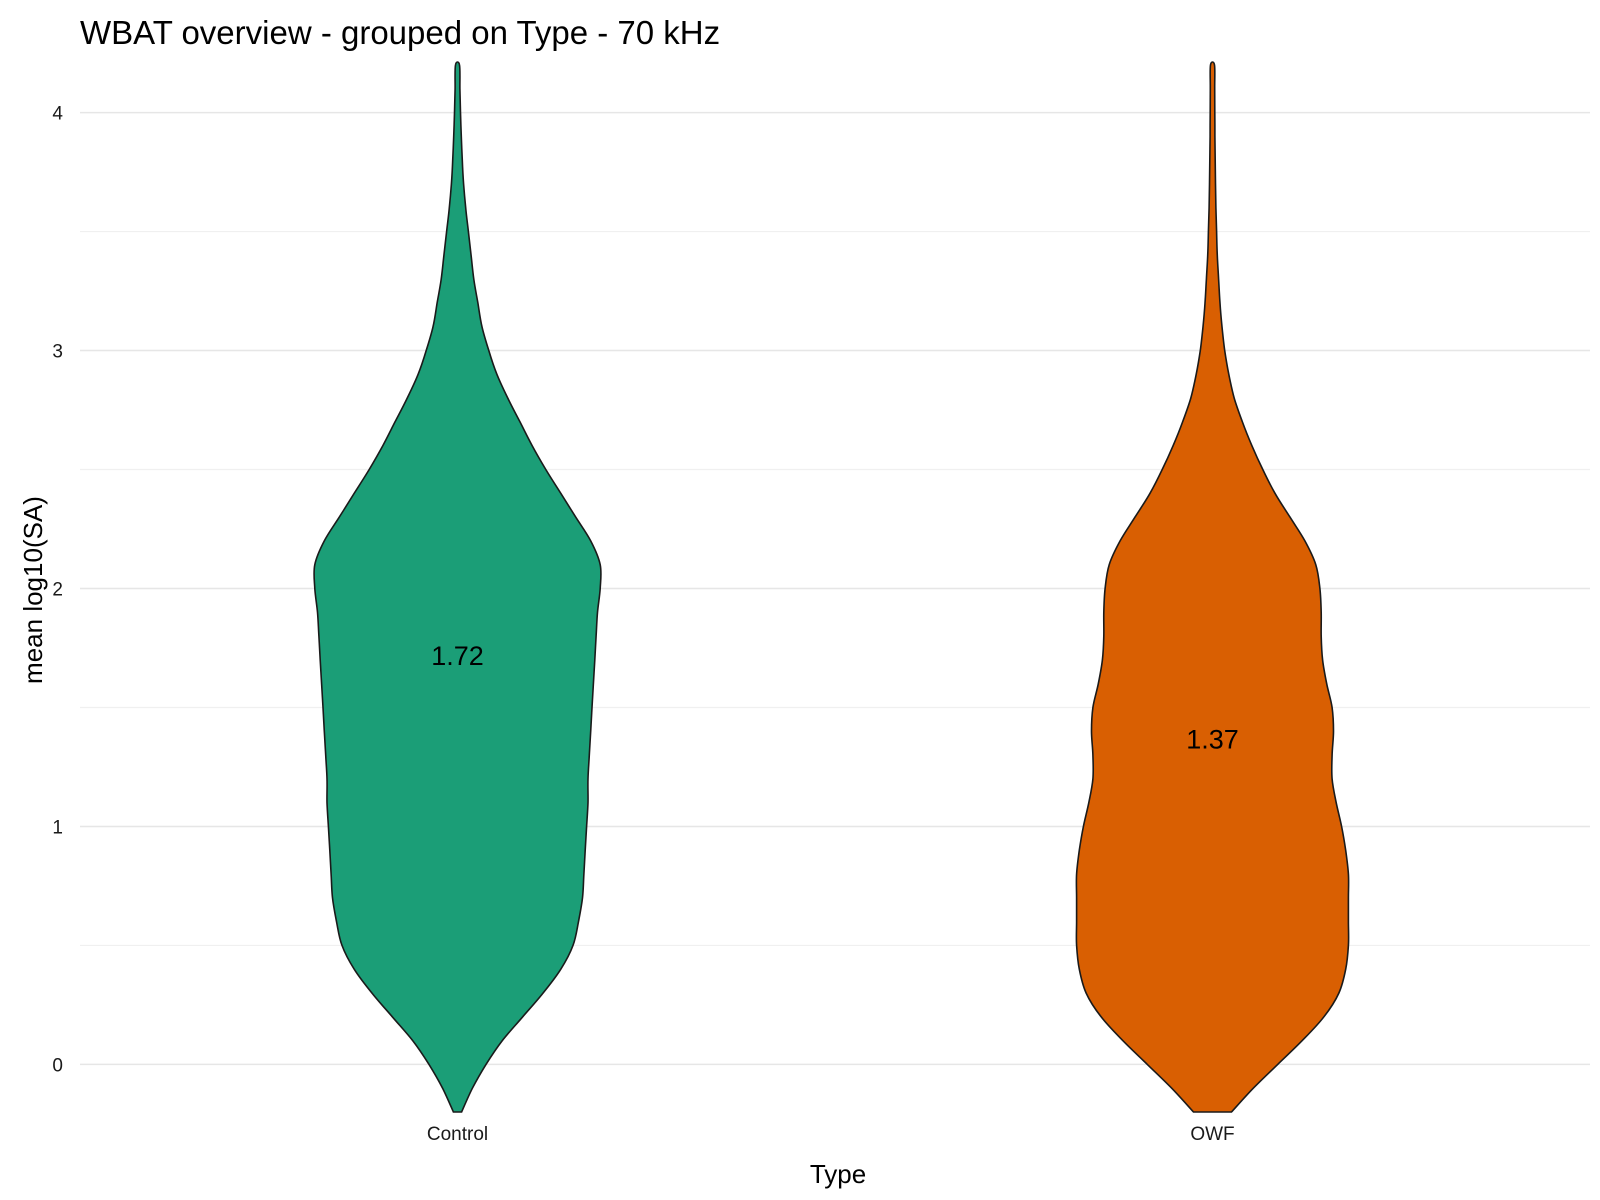  Describe the element at coordinates (457, 656) in the screenshot. I see `mean-label-control: 1.72` at that location.